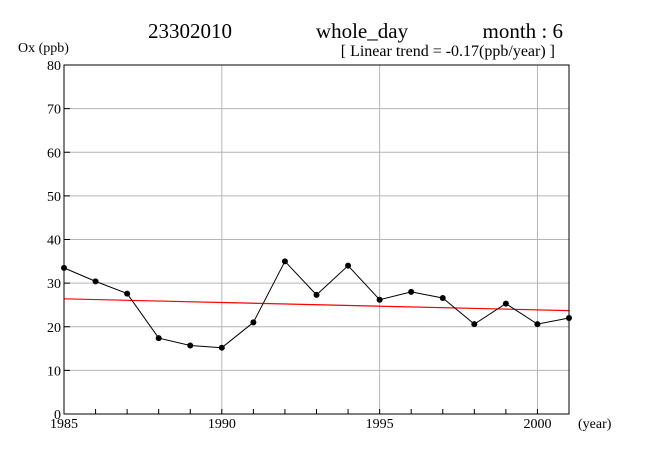  What do you see at coordinates (54, 371) in the screenshot?
I see `y-tick-label: 10` at bounding box center [54, 371].